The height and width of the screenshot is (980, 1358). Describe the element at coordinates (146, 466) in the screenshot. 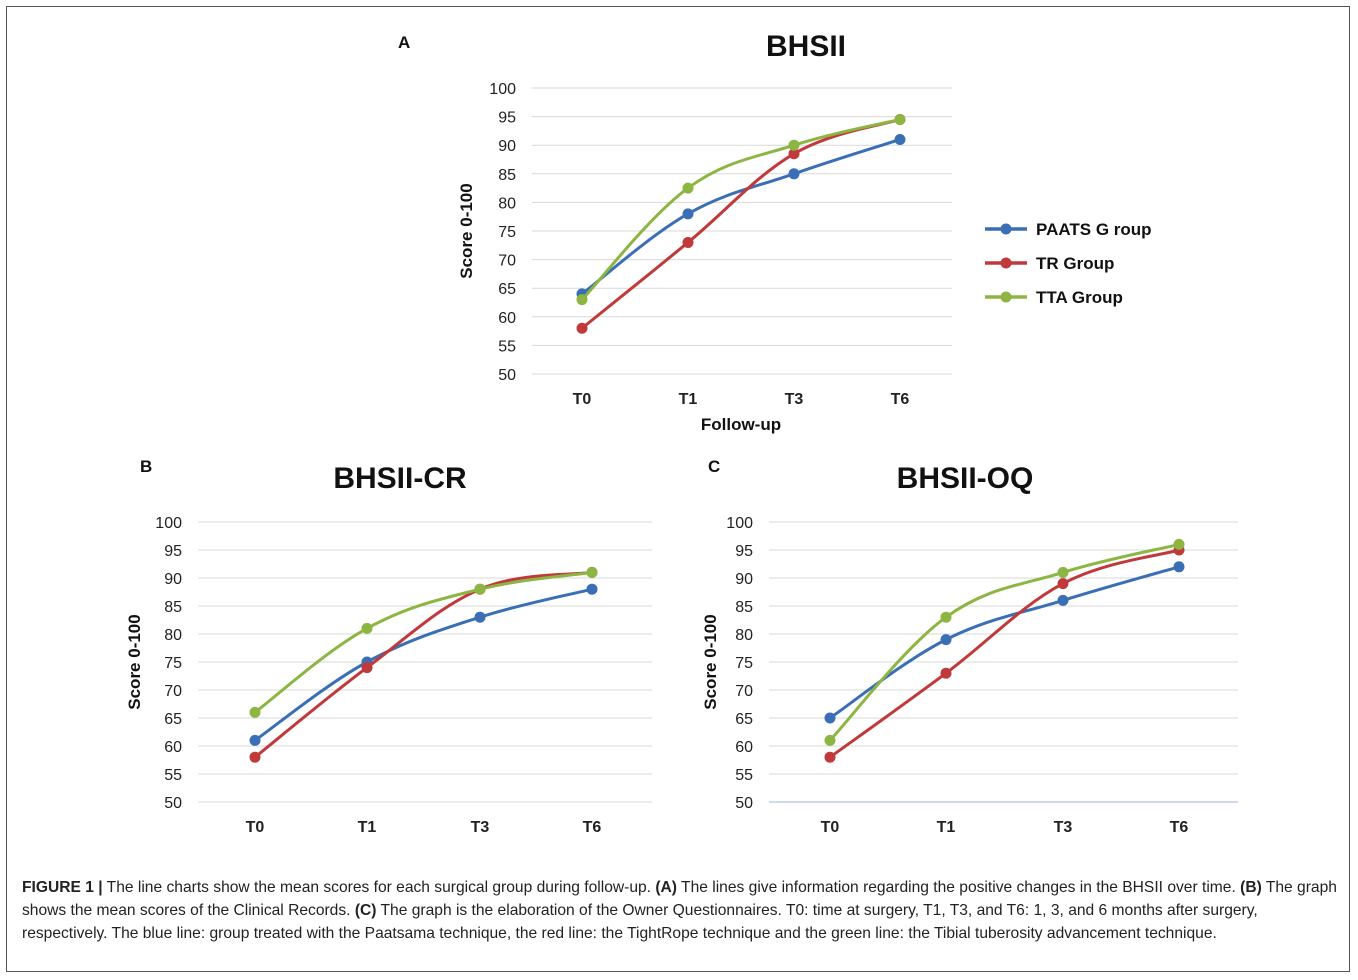

I see `panel-letter: B` at that location.